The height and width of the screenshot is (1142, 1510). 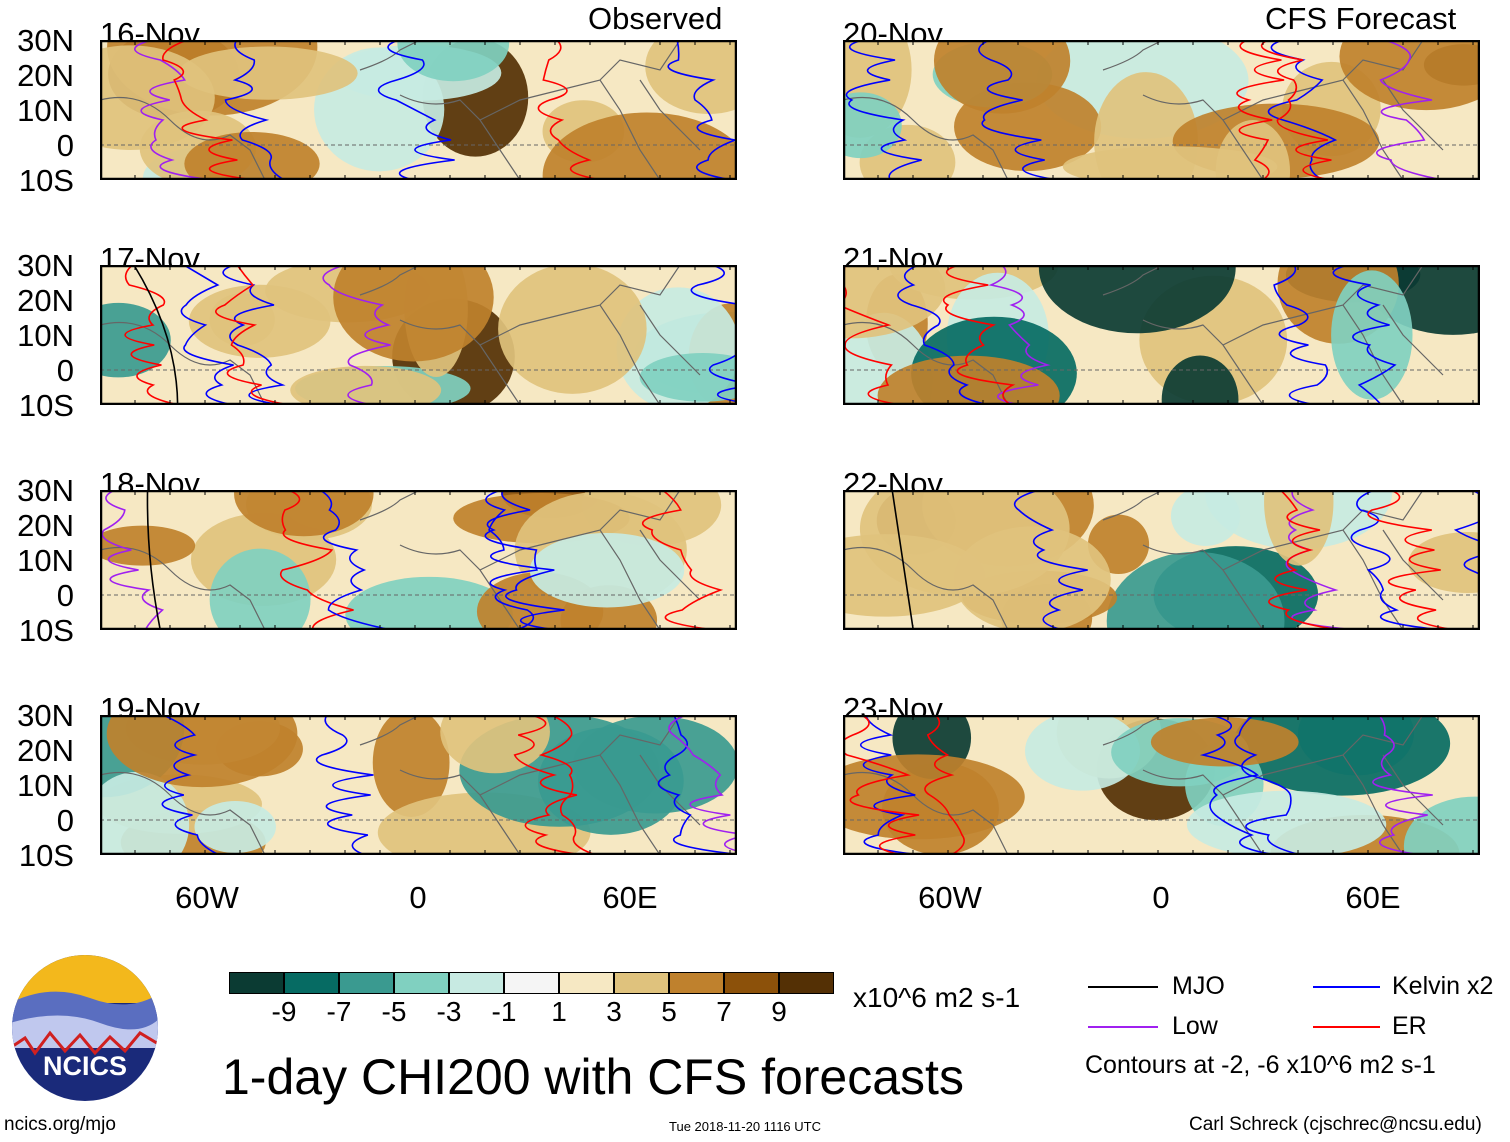 I want to click on figure-title: 1-day CHI200 with CFS forecasts, so click(x=593, y=1077).